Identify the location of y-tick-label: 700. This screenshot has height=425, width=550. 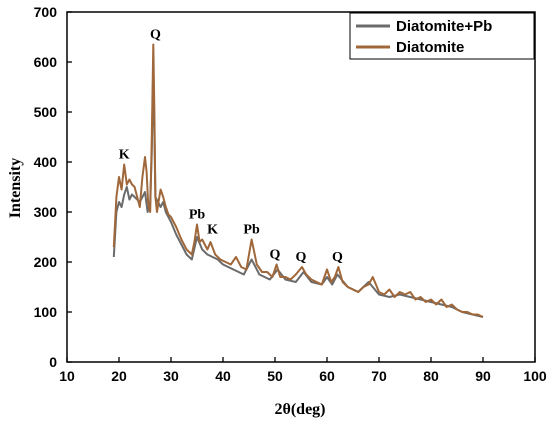
(46, 12).